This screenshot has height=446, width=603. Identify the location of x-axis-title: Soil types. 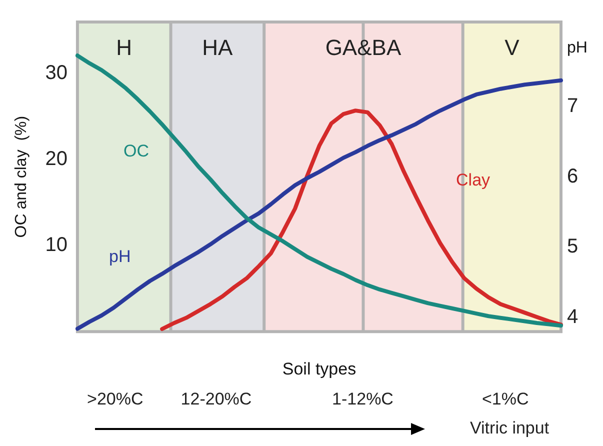
(319, 368).